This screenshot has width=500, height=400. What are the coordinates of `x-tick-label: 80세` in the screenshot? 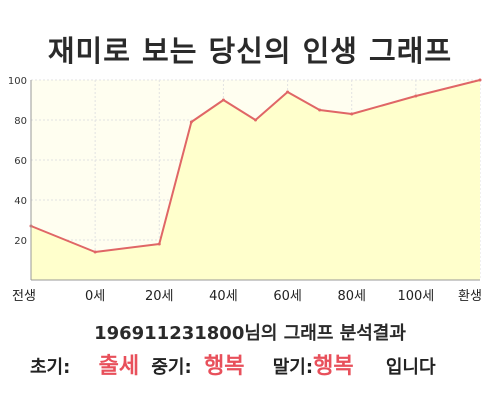 It's located at (351, 296).